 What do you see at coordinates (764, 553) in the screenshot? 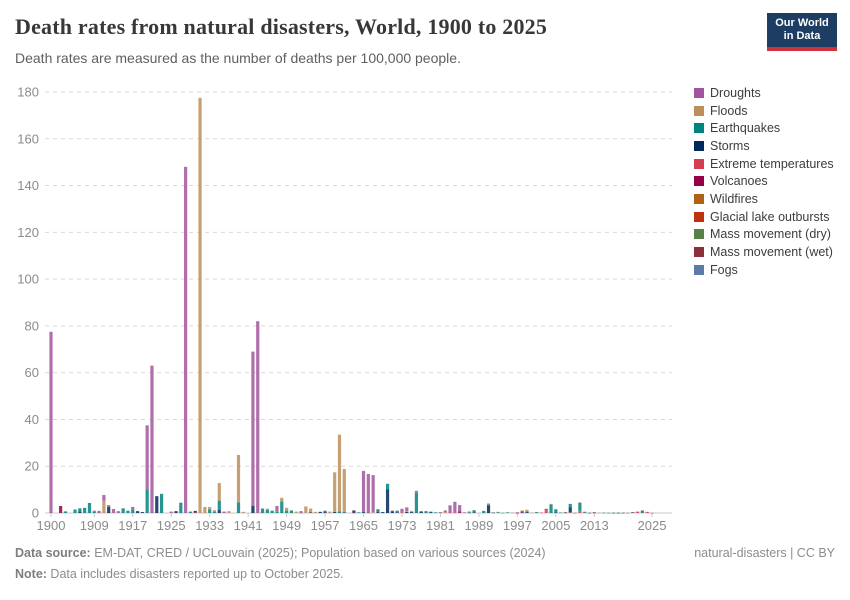
I see `footer-license: natural-disasters | CC BY` at bounding box center [764, 553].